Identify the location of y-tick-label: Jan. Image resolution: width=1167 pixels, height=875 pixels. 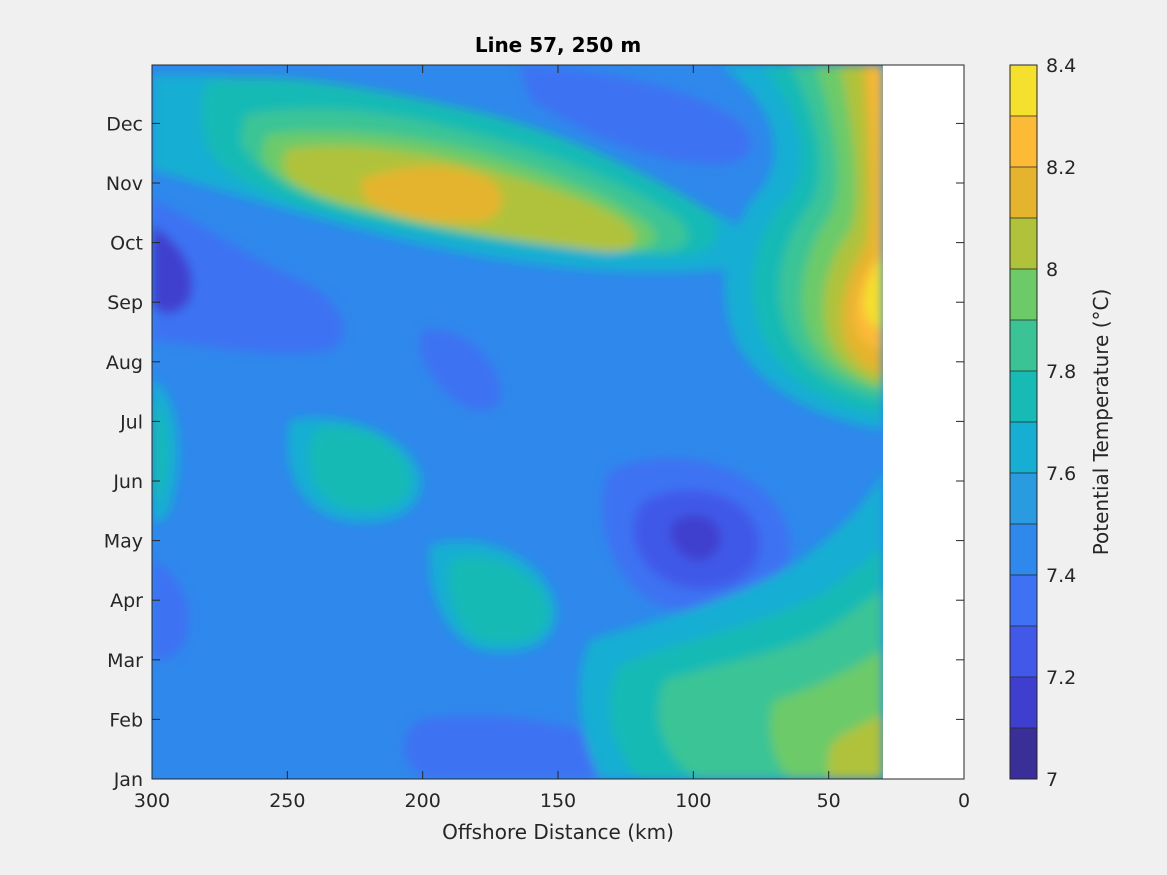
(128, 780).